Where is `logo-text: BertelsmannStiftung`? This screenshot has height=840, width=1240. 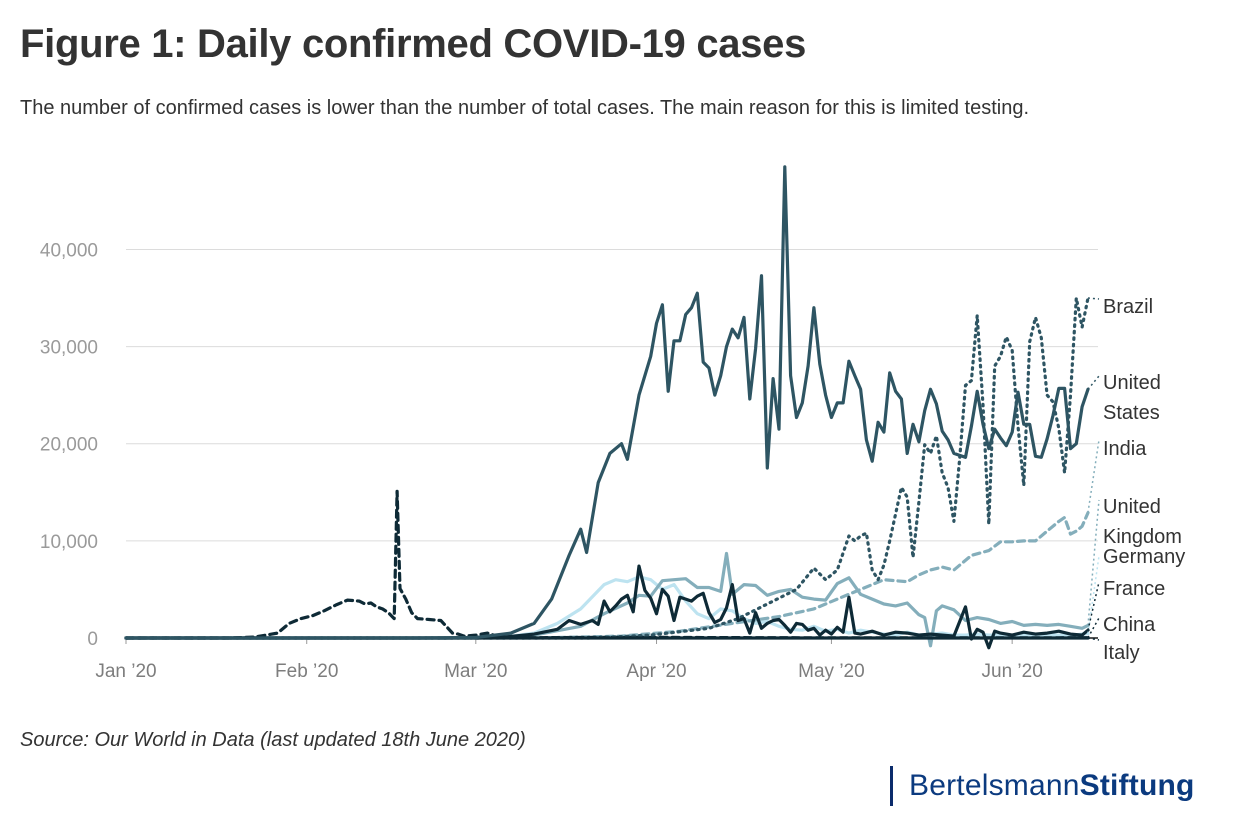
logo-text: BertelsmannStiftung is located at coordinates (1052, 786).